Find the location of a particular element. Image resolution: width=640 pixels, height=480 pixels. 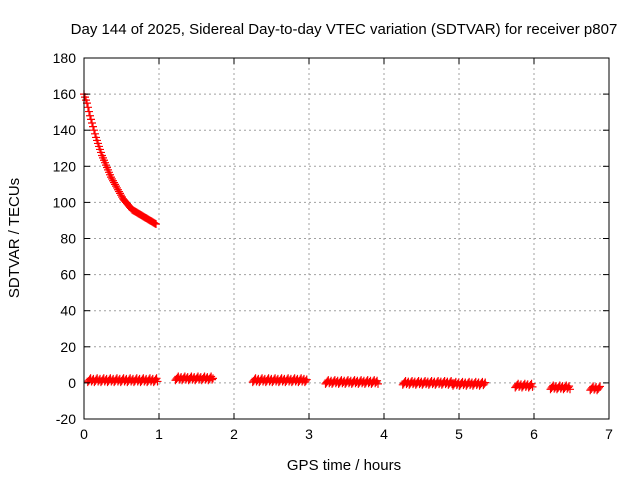

x-tick-label: 0 is located at coordinates (84, 434).